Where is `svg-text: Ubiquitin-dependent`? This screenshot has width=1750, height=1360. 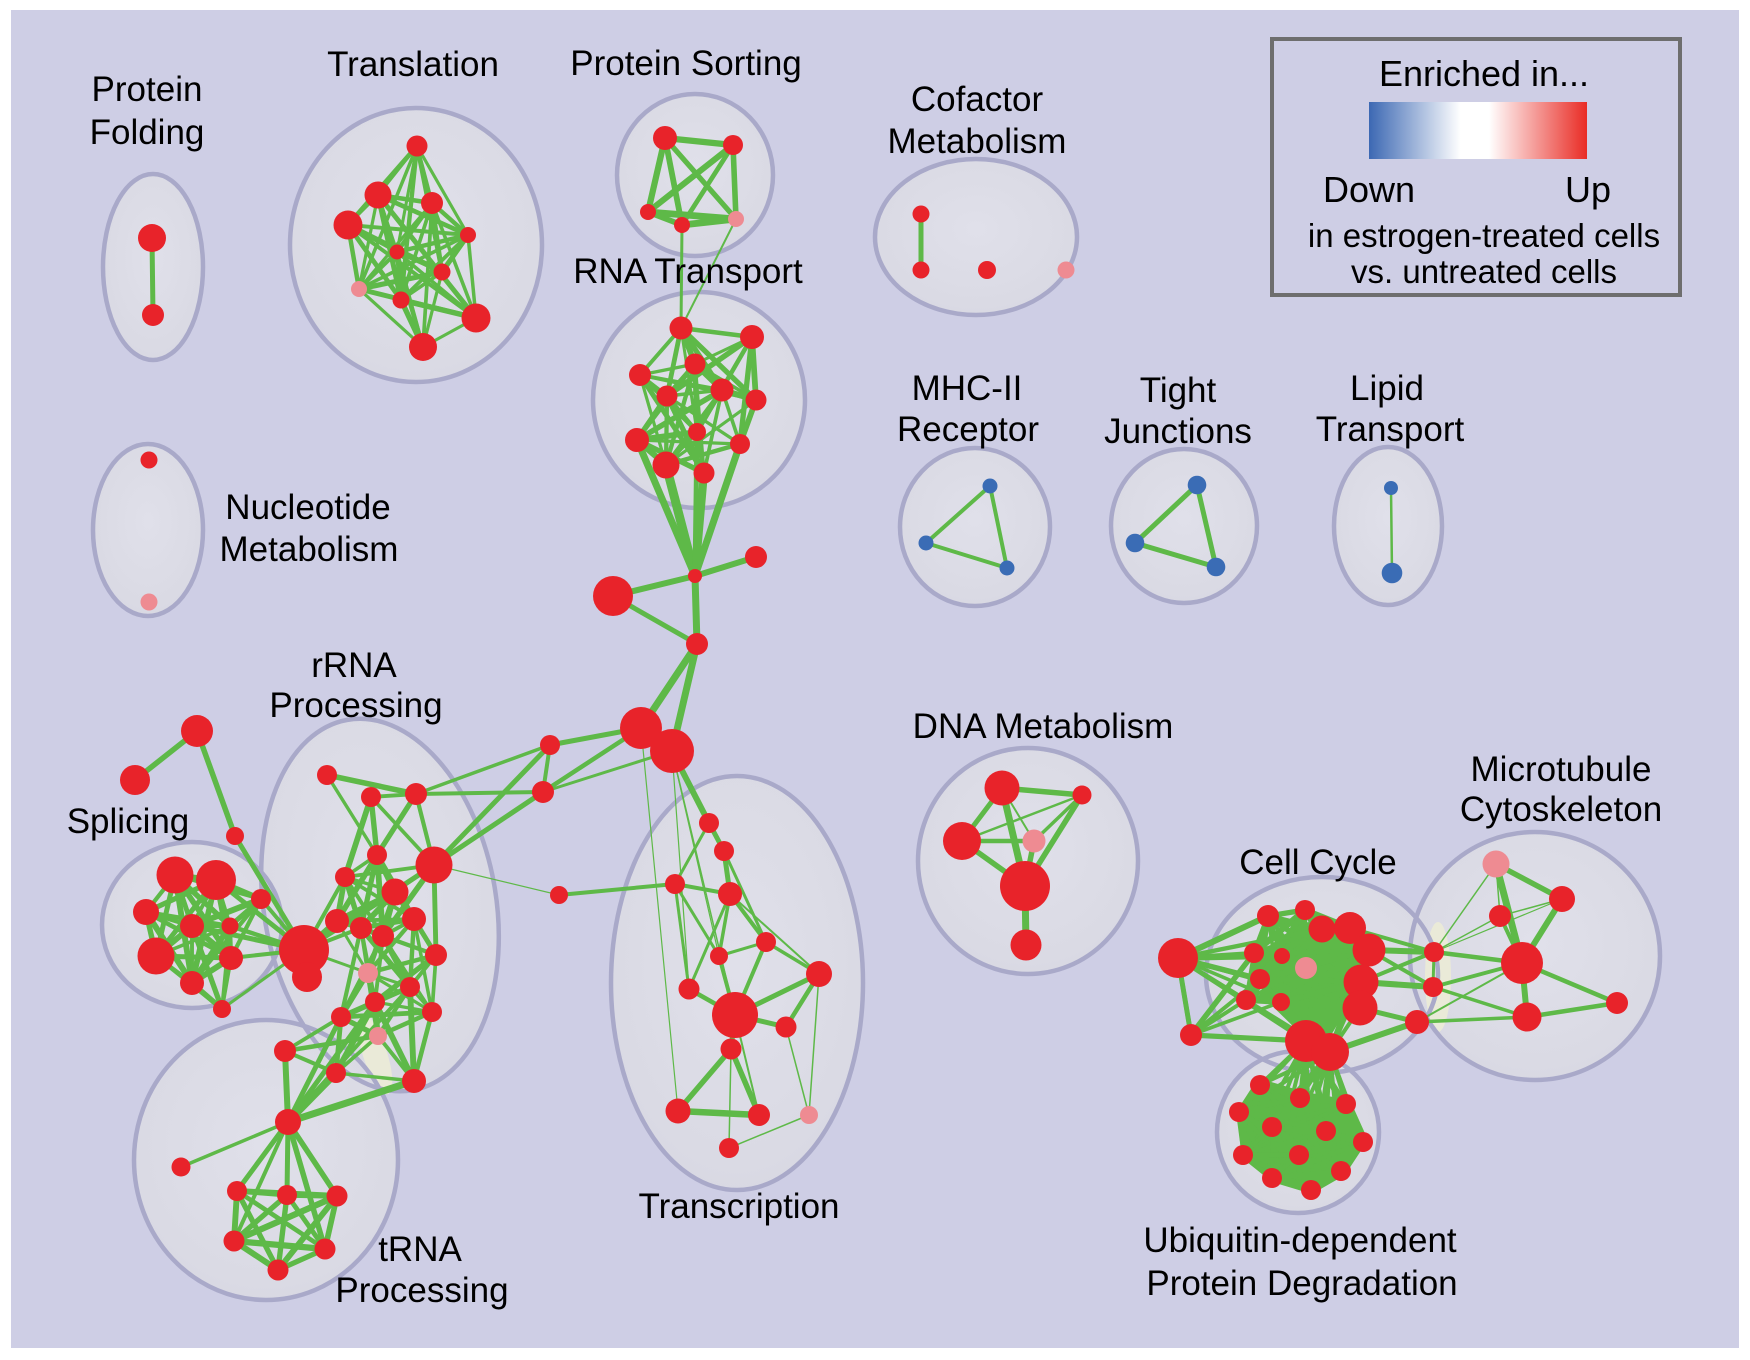 svg-text: Ubiquitin-dependent is located at coordinates (1300, 1240).